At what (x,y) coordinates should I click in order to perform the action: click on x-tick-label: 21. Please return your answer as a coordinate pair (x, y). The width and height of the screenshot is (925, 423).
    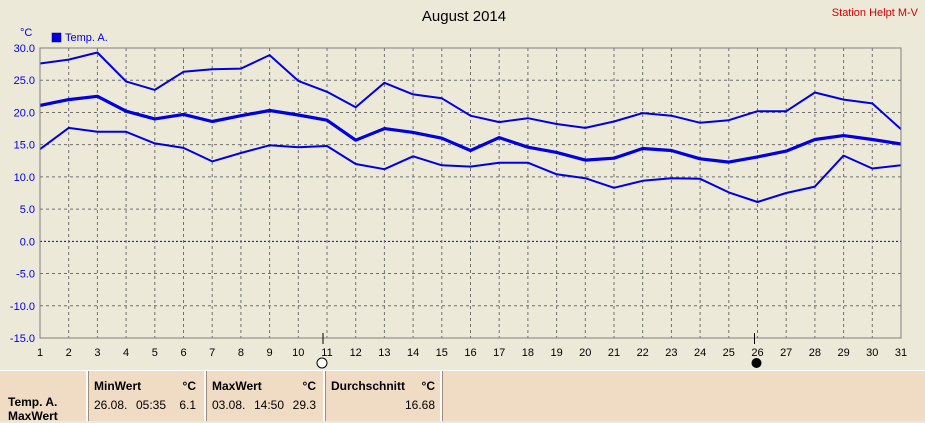
    Looking at the image, I should click on (614, 353).